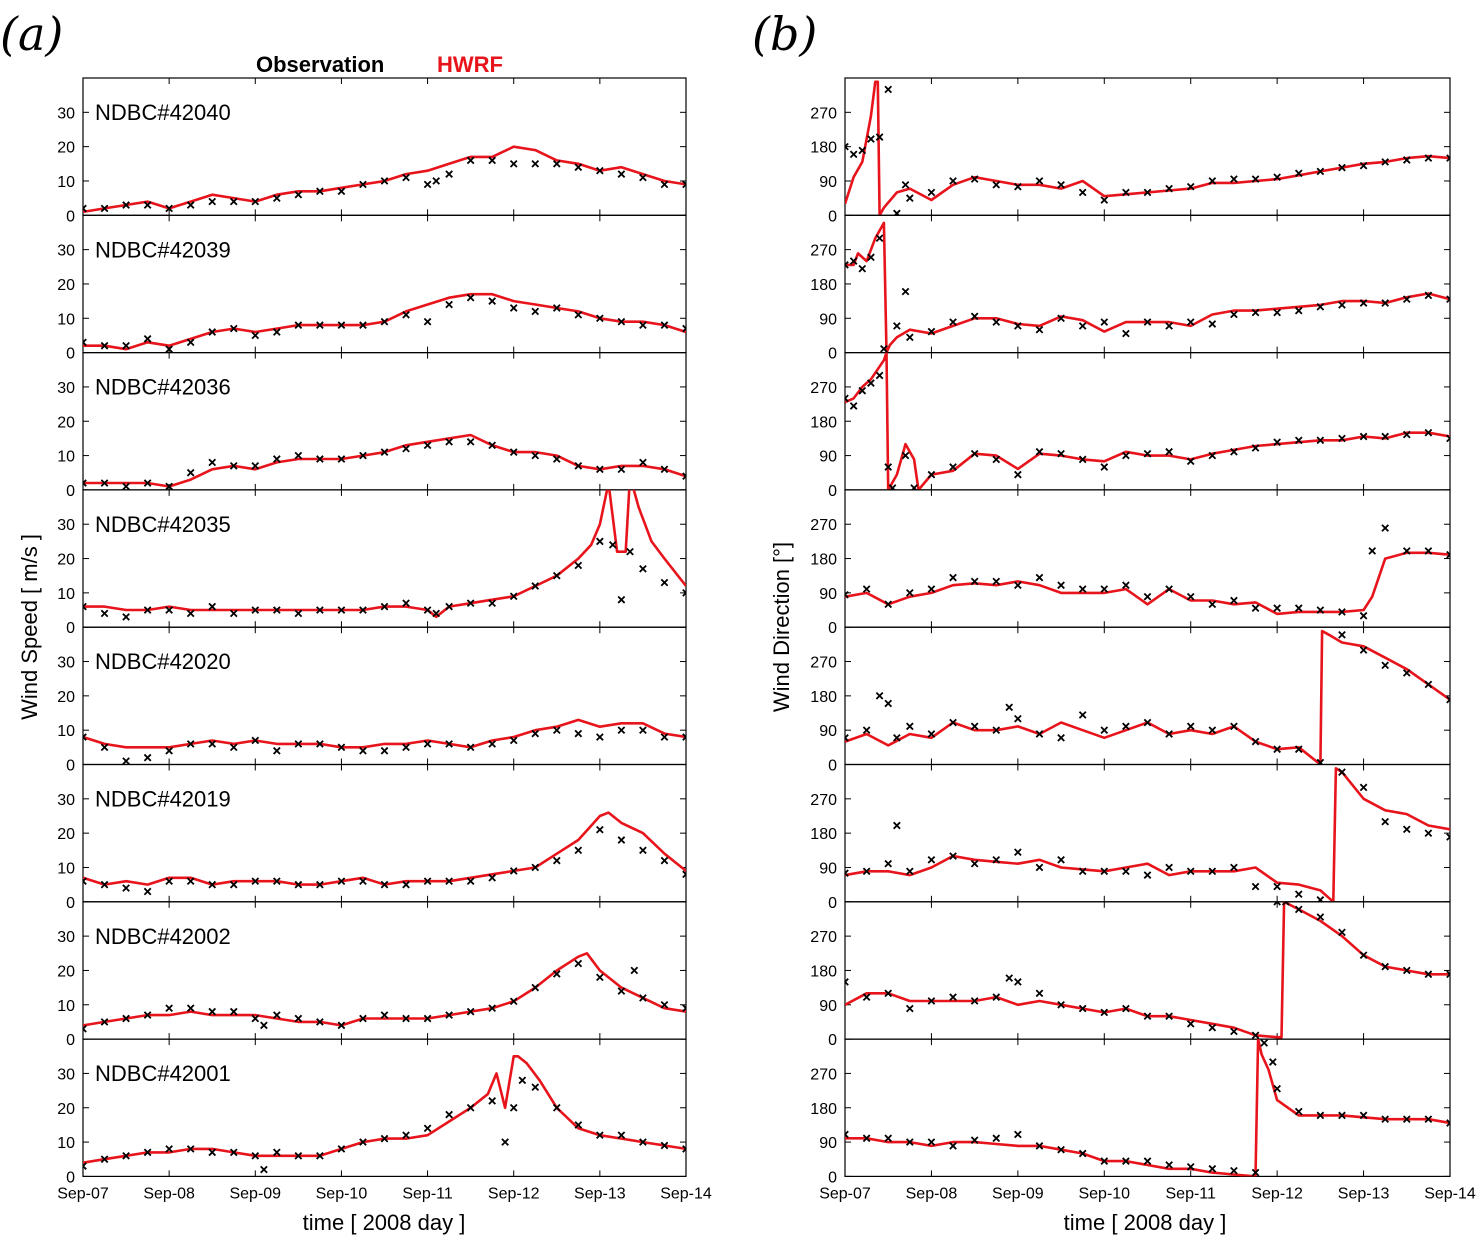 This screenshot has height=1237, width=1479. I want to click on x-tick-label: Sep-08, so click(932, 1193).